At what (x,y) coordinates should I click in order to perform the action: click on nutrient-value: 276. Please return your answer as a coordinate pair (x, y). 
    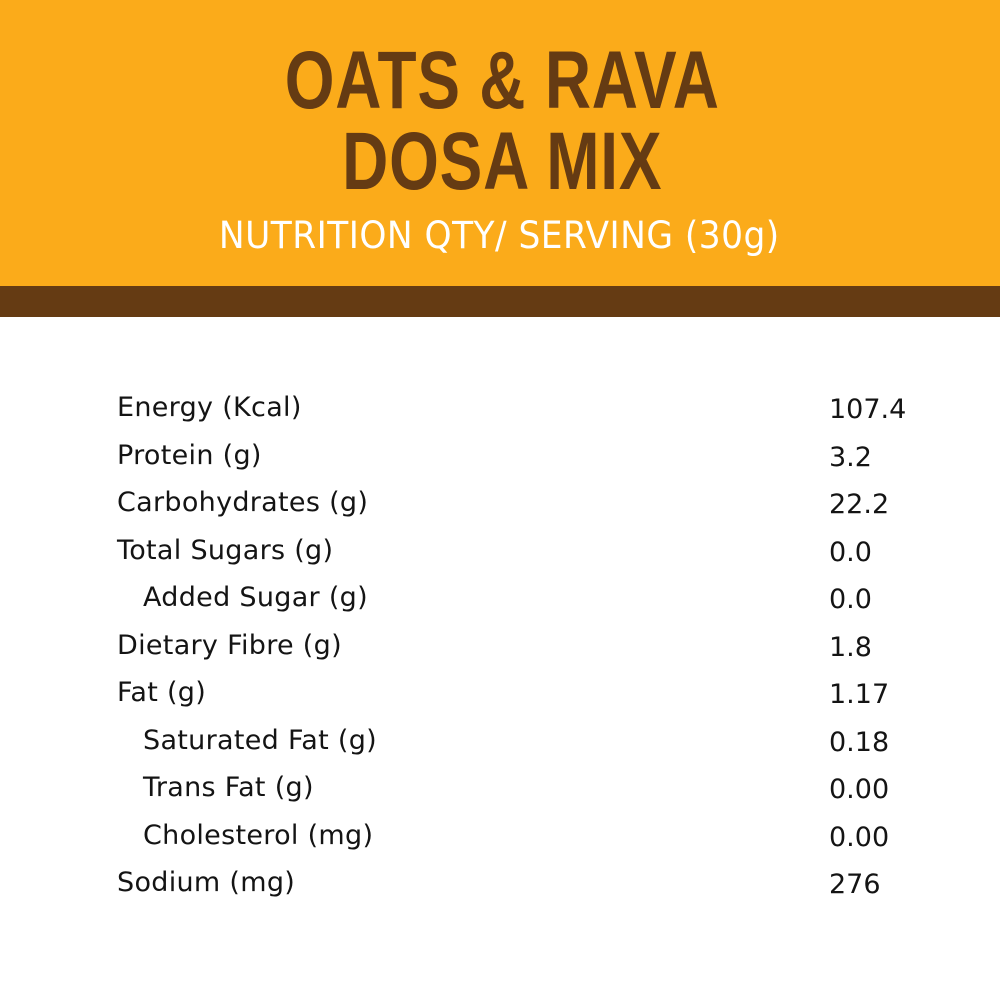
    Looking at the image, I should click on (855, 884).